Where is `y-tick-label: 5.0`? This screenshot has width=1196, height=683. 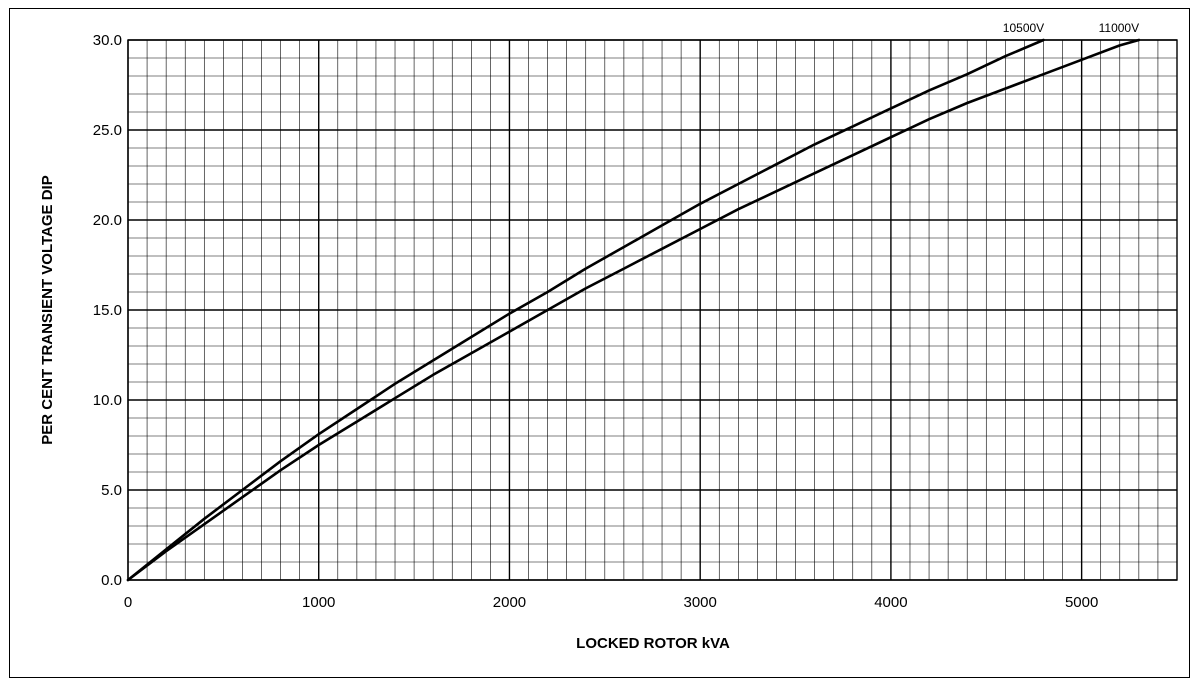 y-tick-label: 5.0 is located at coordinates (111, 490).